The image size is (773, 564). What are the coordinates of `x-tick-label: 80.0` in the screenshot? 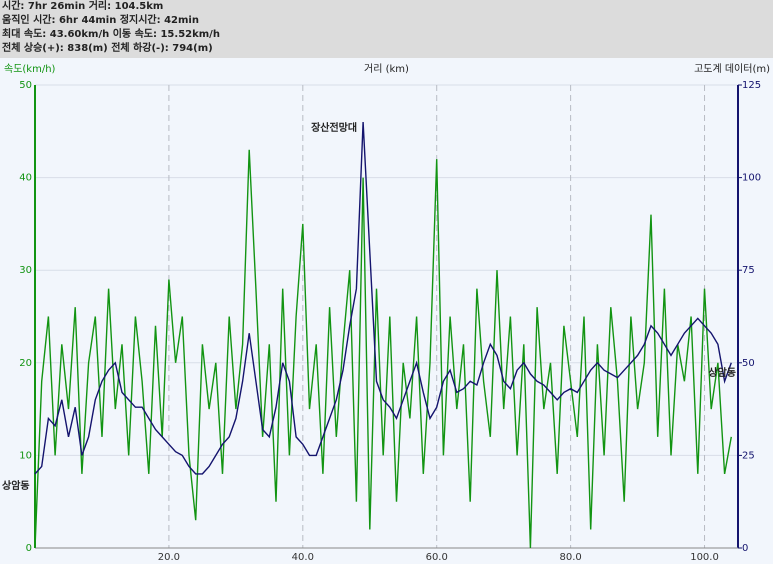 It's located at (570, 557).